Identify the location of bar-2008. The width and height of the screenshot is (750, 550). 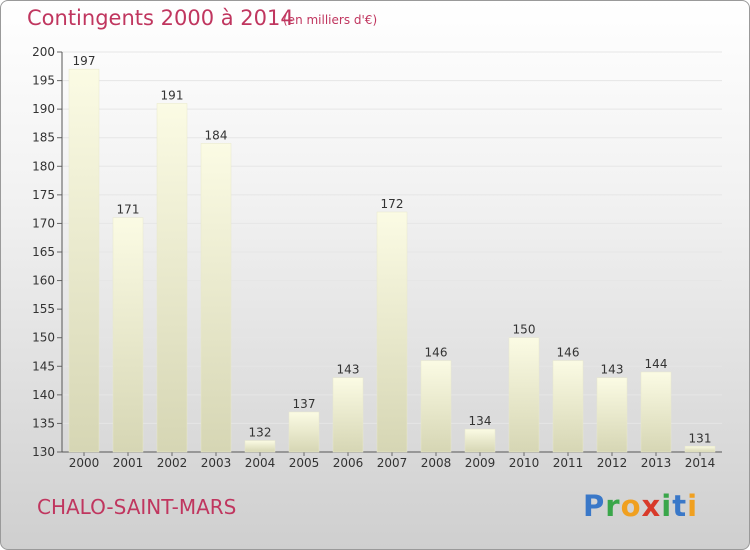
(436, 406).